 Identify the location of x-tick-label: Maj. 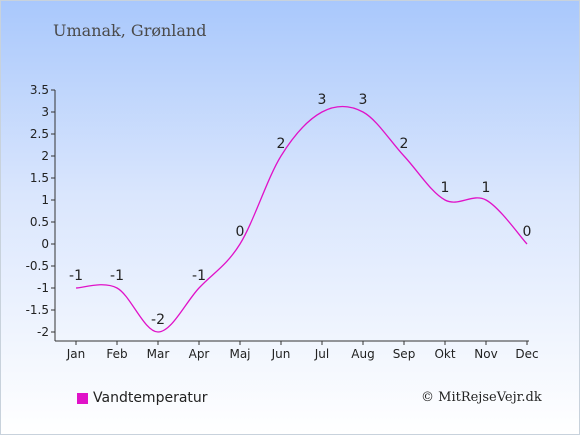
(239, 354).